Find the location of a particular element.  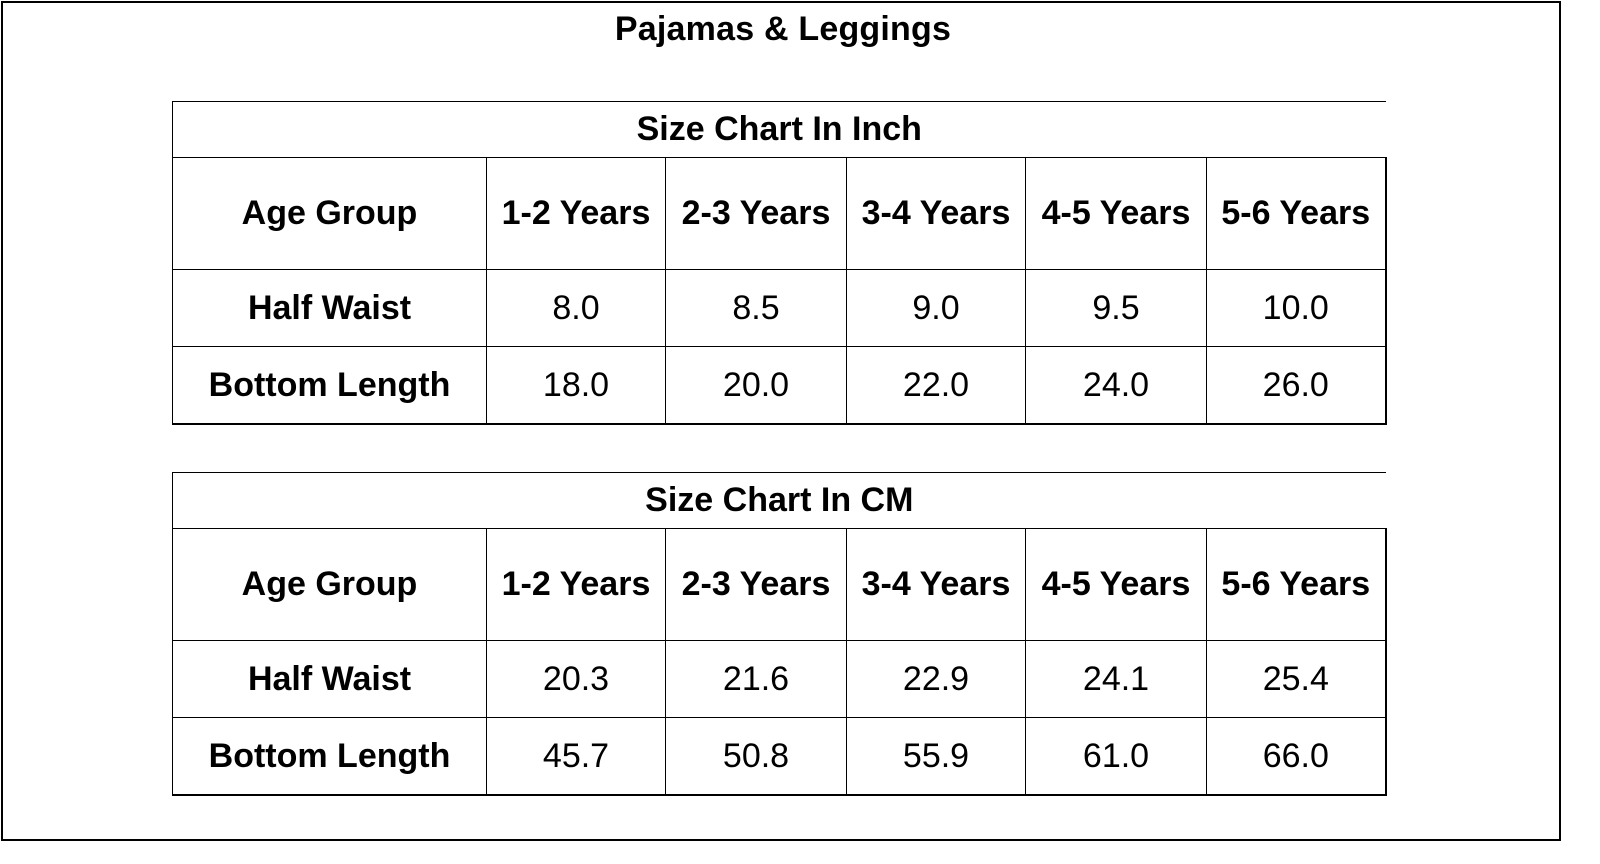

table-cell: 9.0 is located at coordinates (936, 308).